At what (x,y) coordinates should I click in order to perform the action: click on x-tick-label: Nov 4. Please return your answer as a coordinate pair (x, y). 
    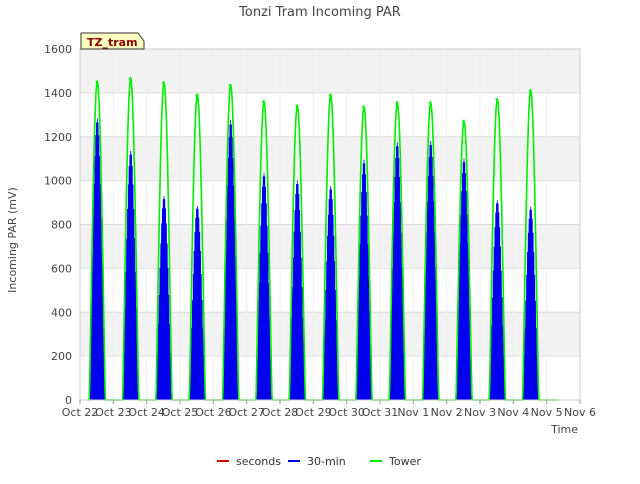
    Looking at the image, I should click on (513, 412).